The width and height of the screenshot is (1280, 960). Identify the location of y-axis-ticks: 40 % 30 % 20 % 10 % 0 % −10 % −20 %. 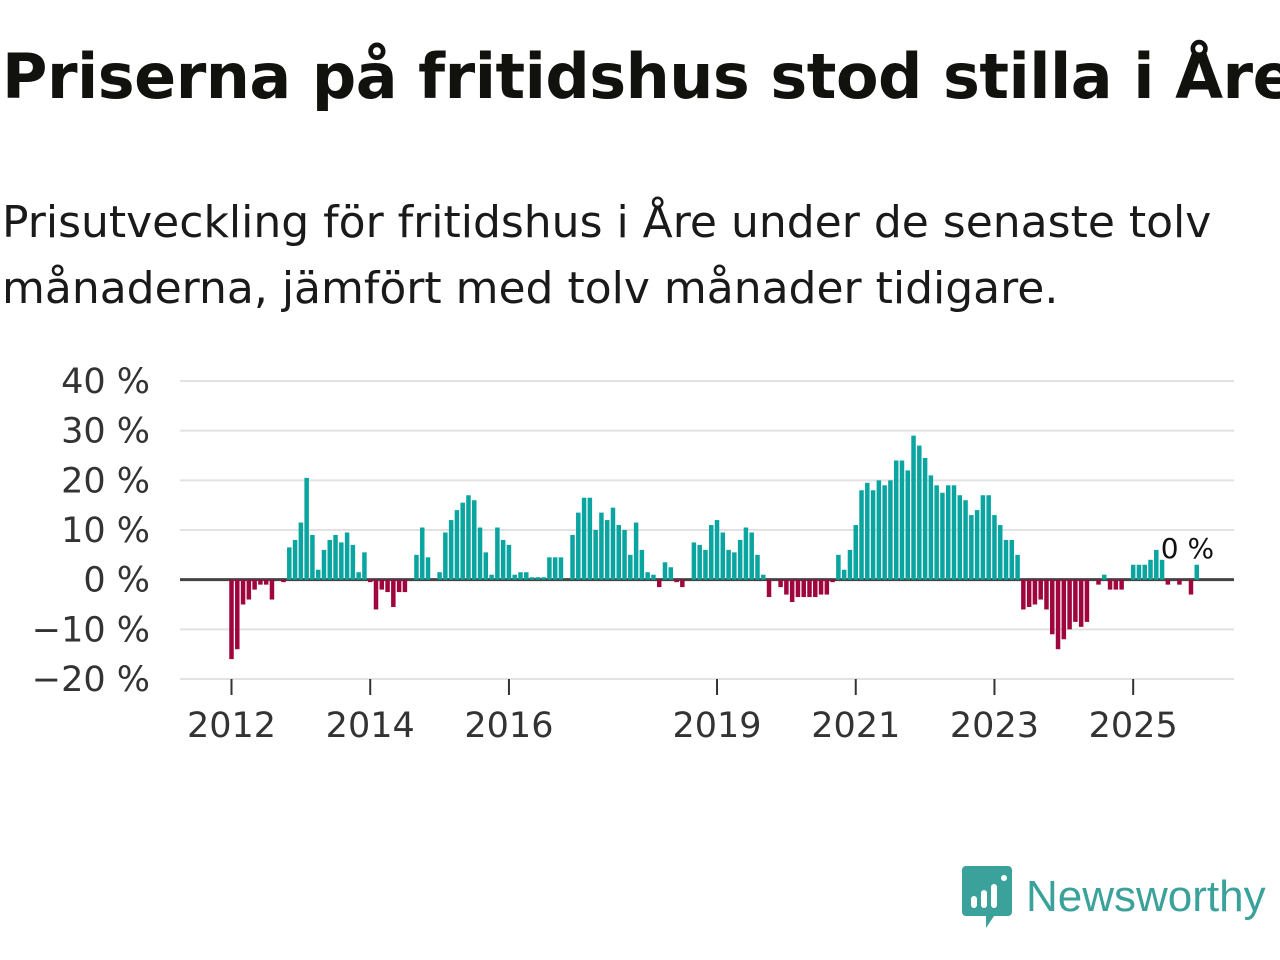
(91, 531).